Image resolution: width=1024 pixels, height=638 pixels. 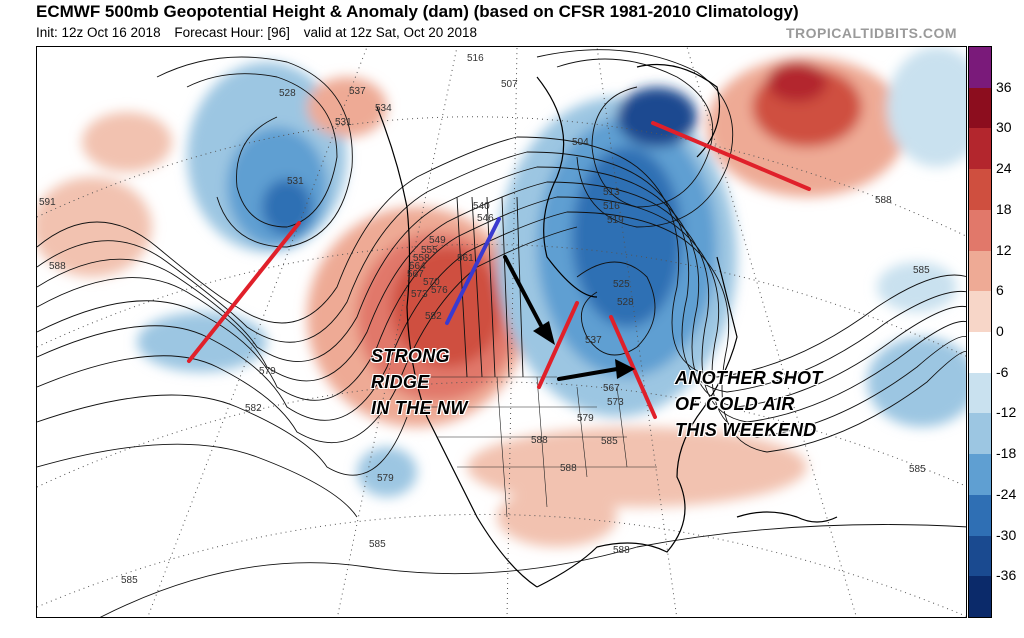 I want to click on contour-label: 513, so click(x=611, y=192).